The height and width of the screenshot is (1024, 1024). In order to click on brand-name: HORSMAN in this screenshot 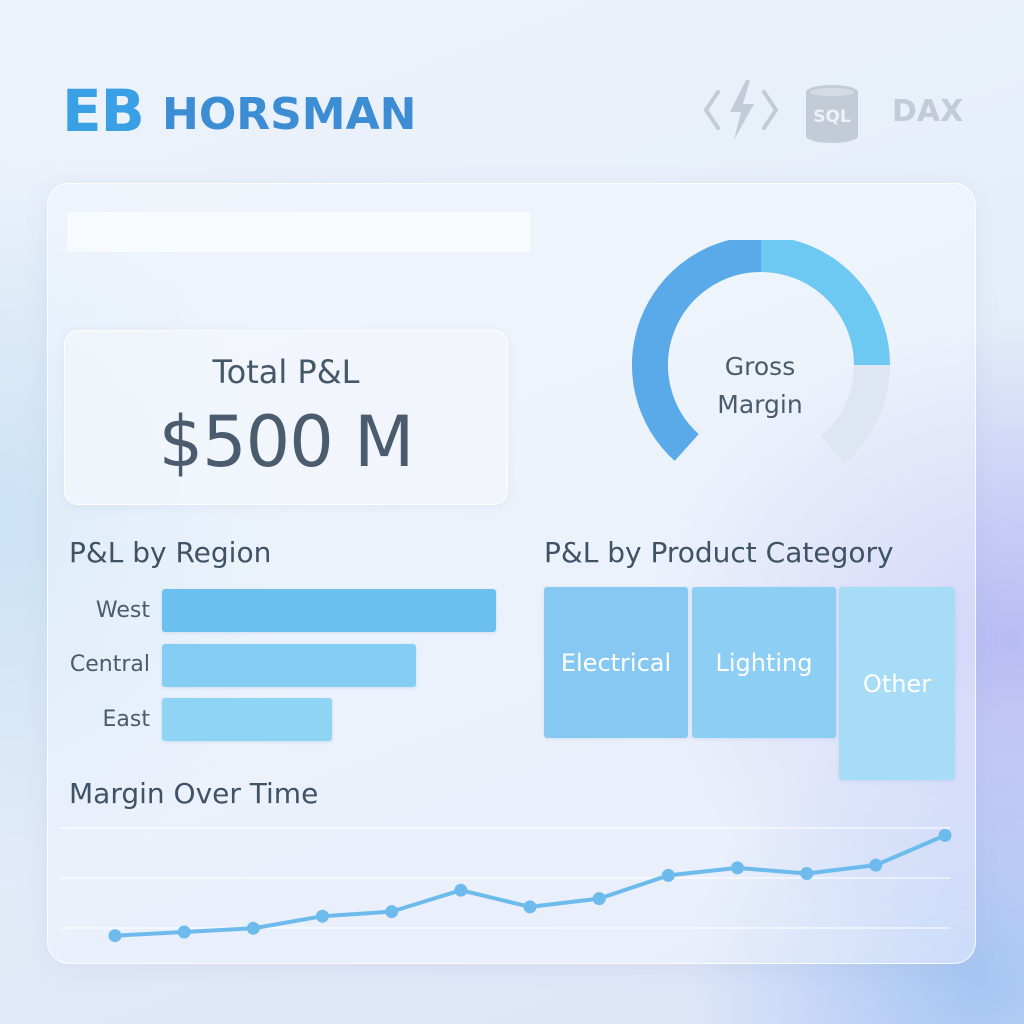, I will do `click(289, 114)`.